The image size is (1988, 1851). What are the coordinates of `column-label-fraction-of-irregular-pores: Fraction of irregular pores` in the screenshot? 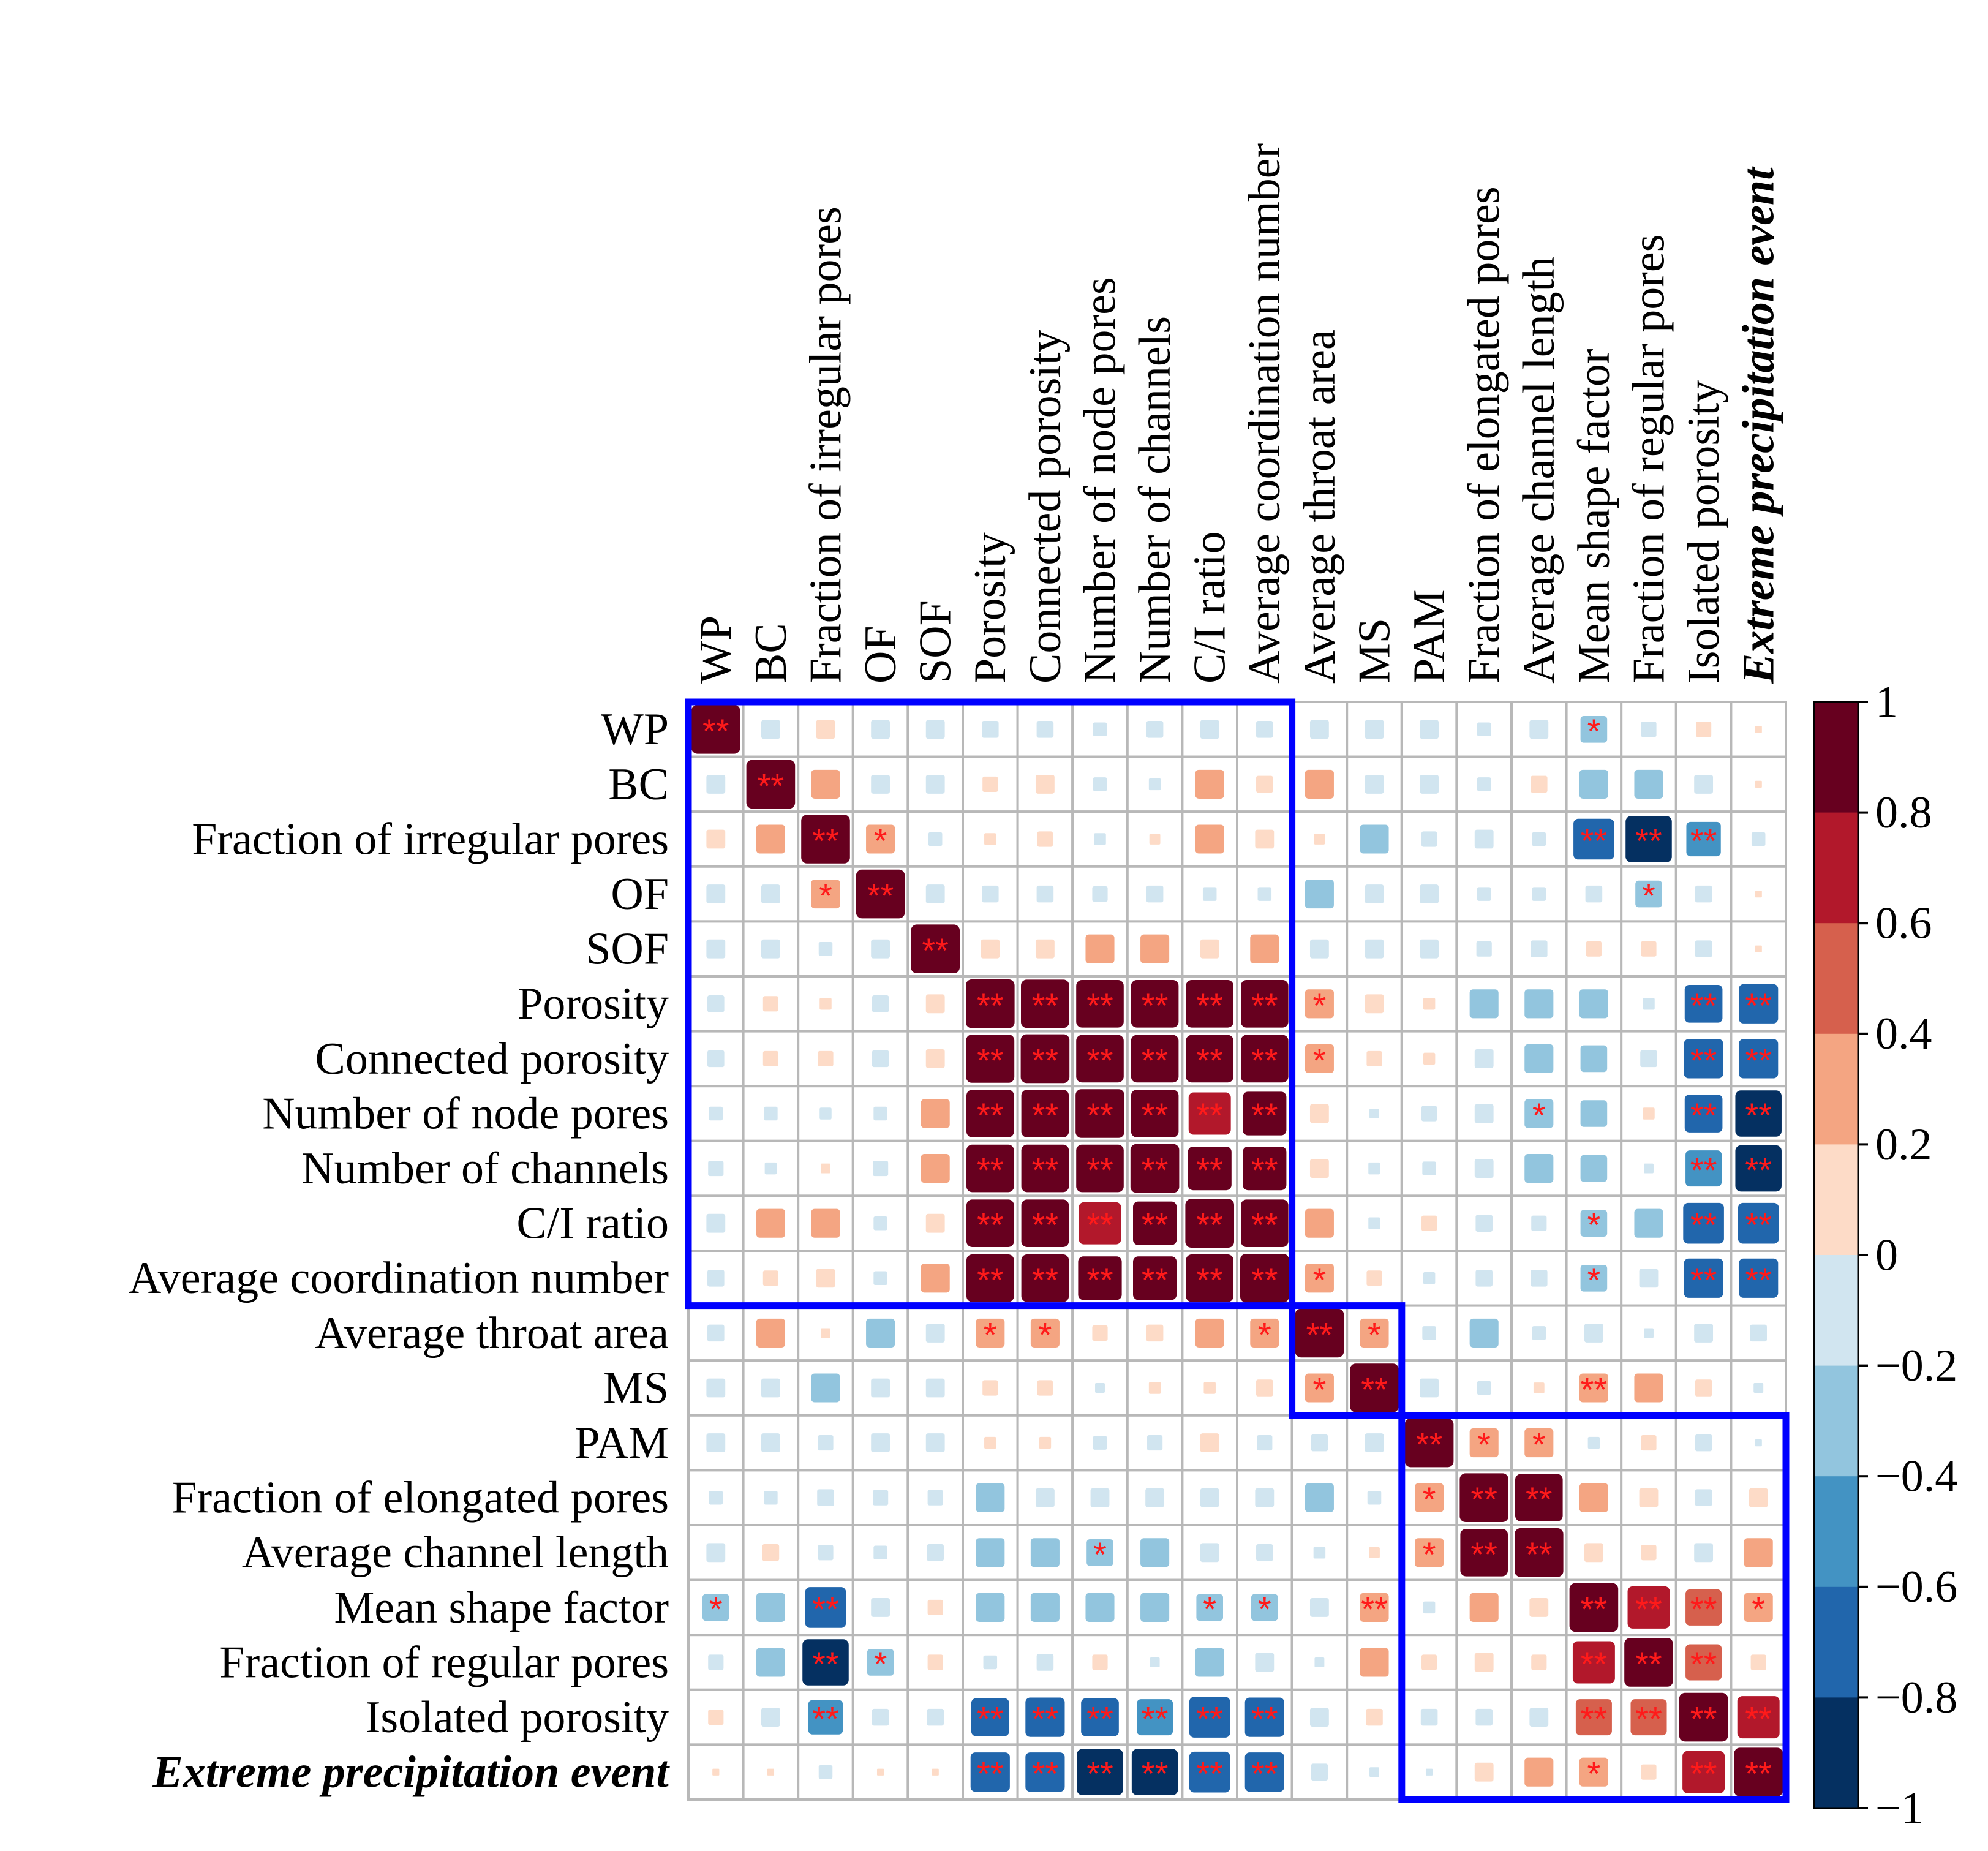 It's located at (825, 445).